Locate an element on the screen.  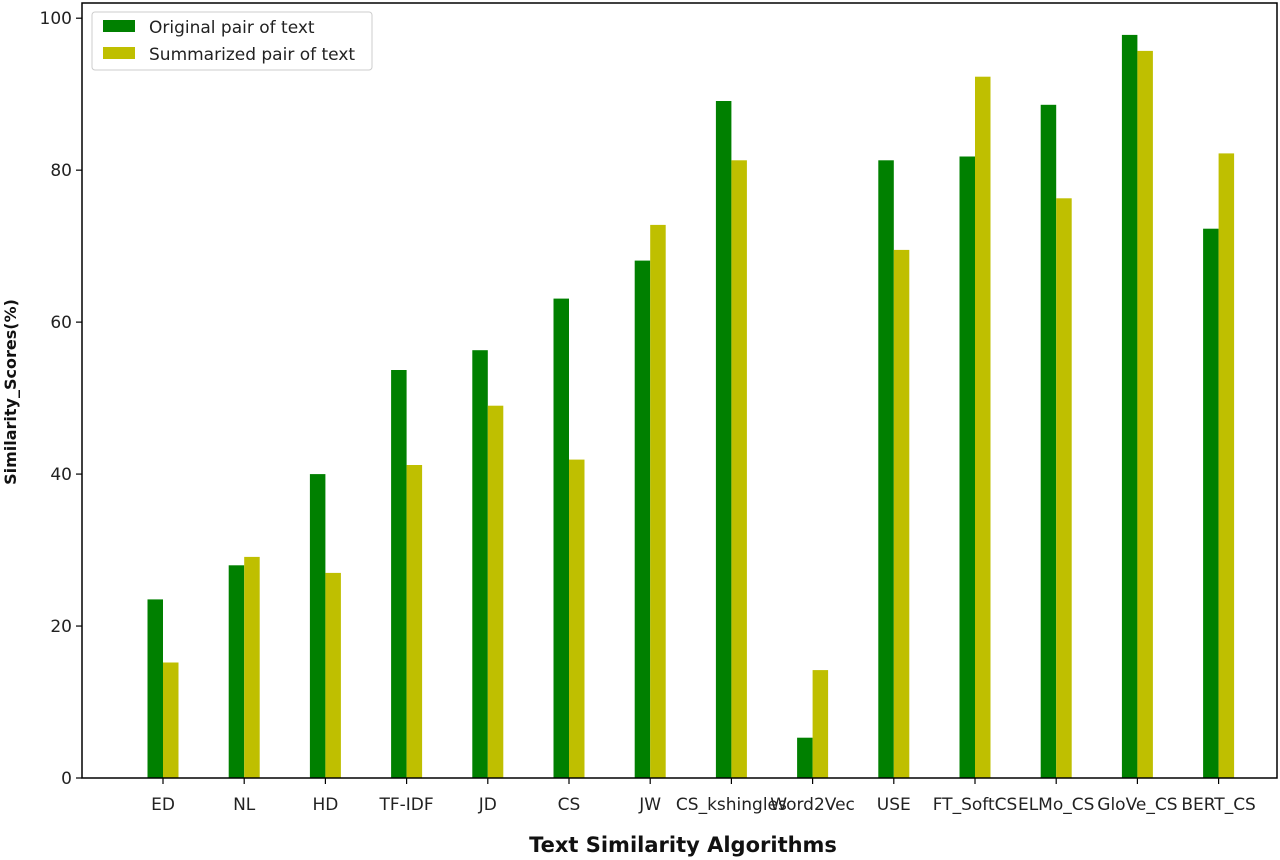
legend-label-original: Original pair of text is located at coordinates (232, 28).